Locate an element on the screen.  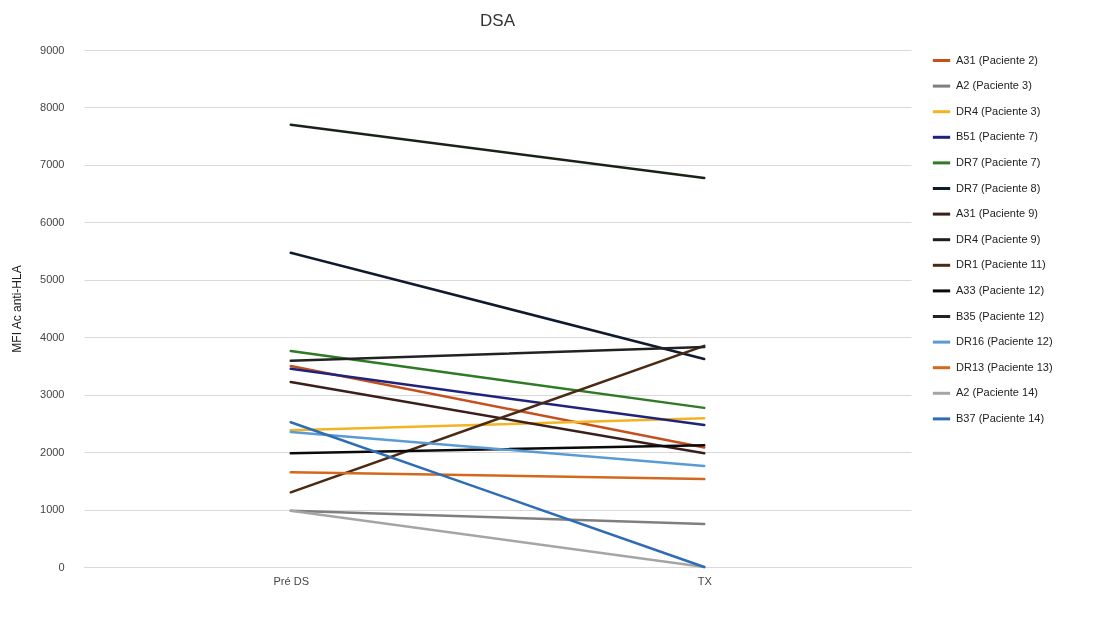
legend-label: B51 (Paciente 7) is located at coordinates (997, 136).